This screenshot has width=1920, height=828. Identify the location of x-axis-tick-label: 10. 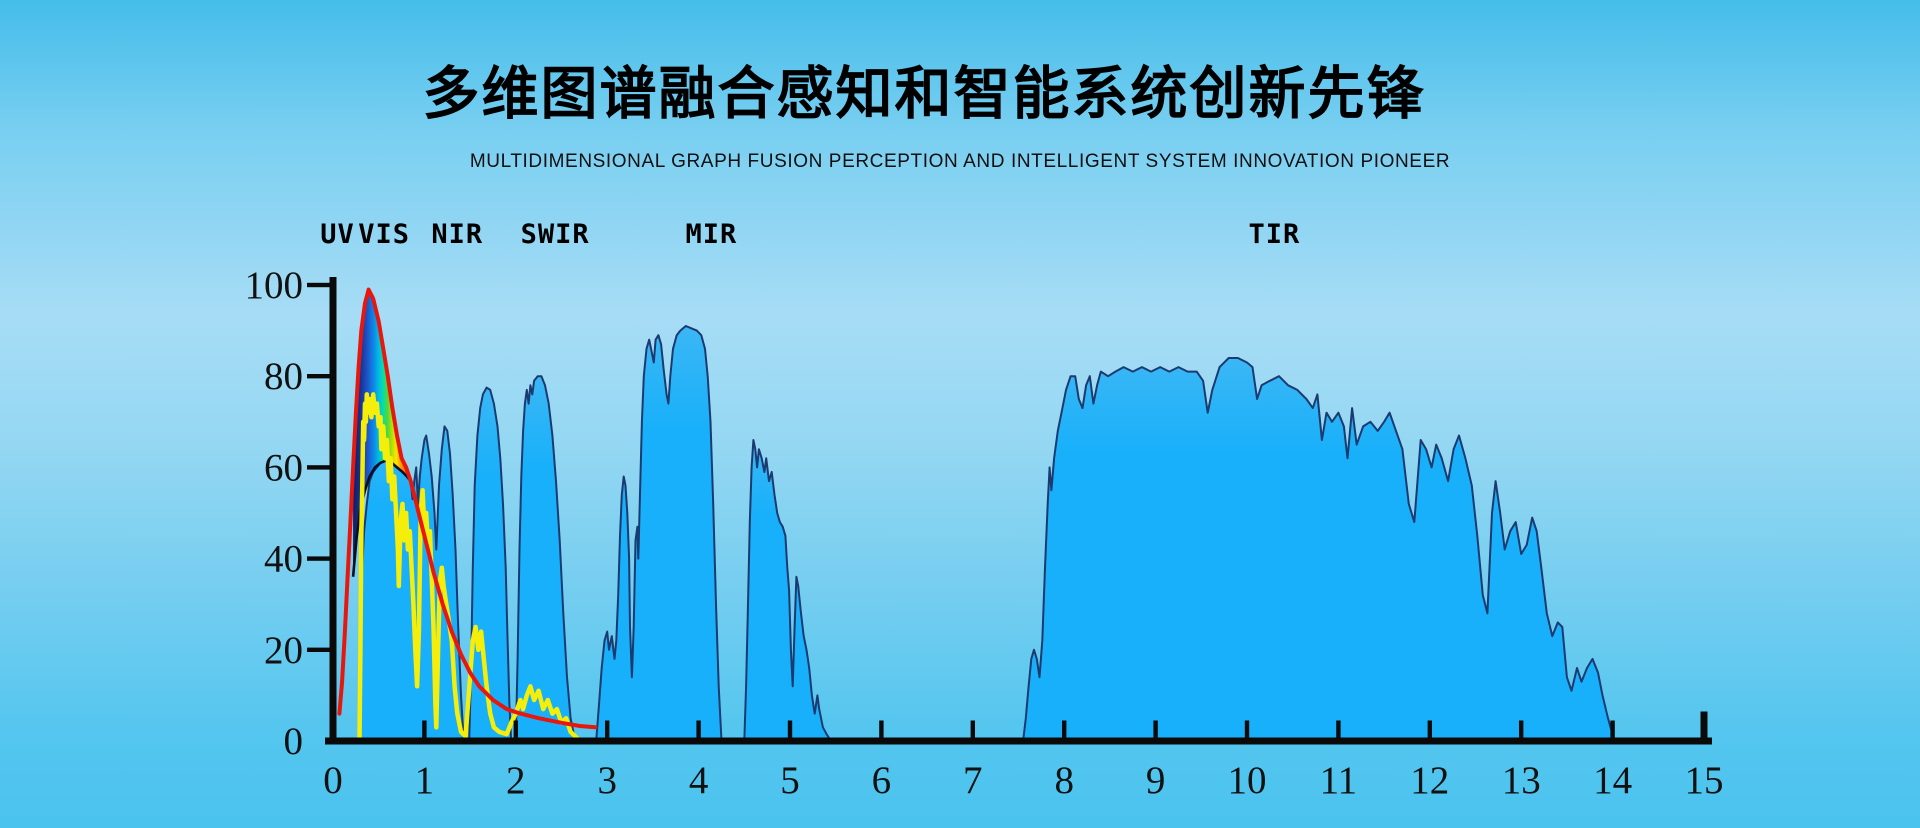
(1247, 780).